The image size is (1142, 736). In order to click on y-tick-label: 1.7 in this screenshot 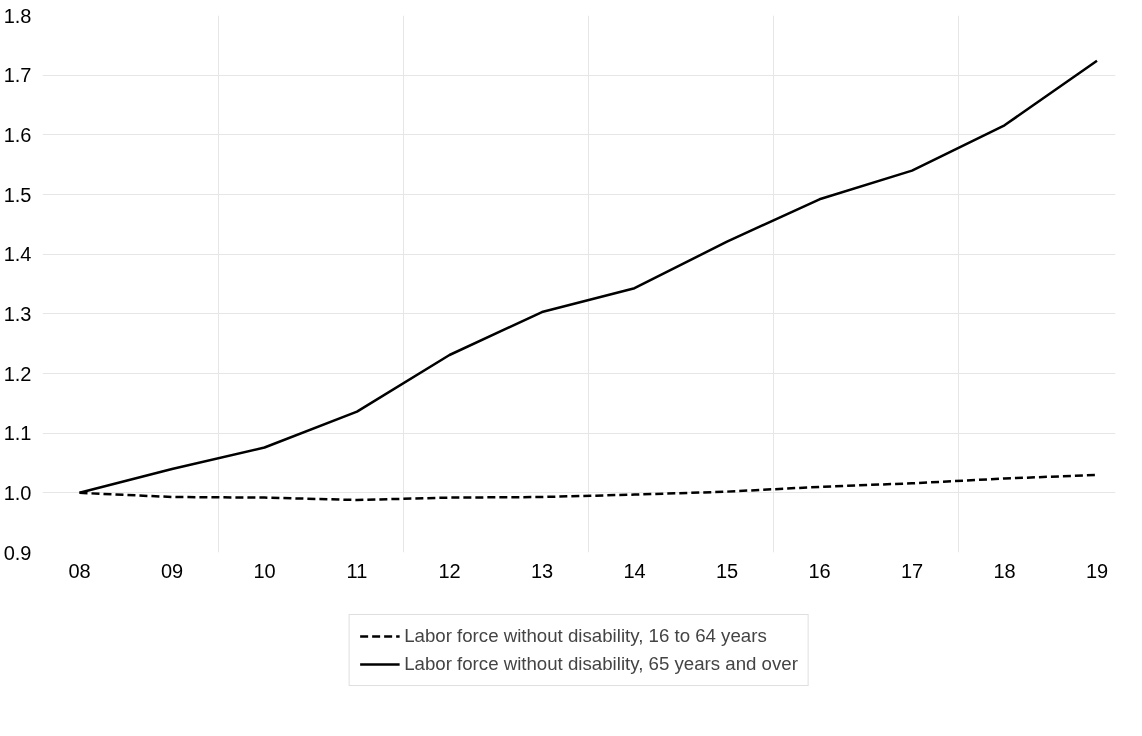, I will do `click(17, 75)`.